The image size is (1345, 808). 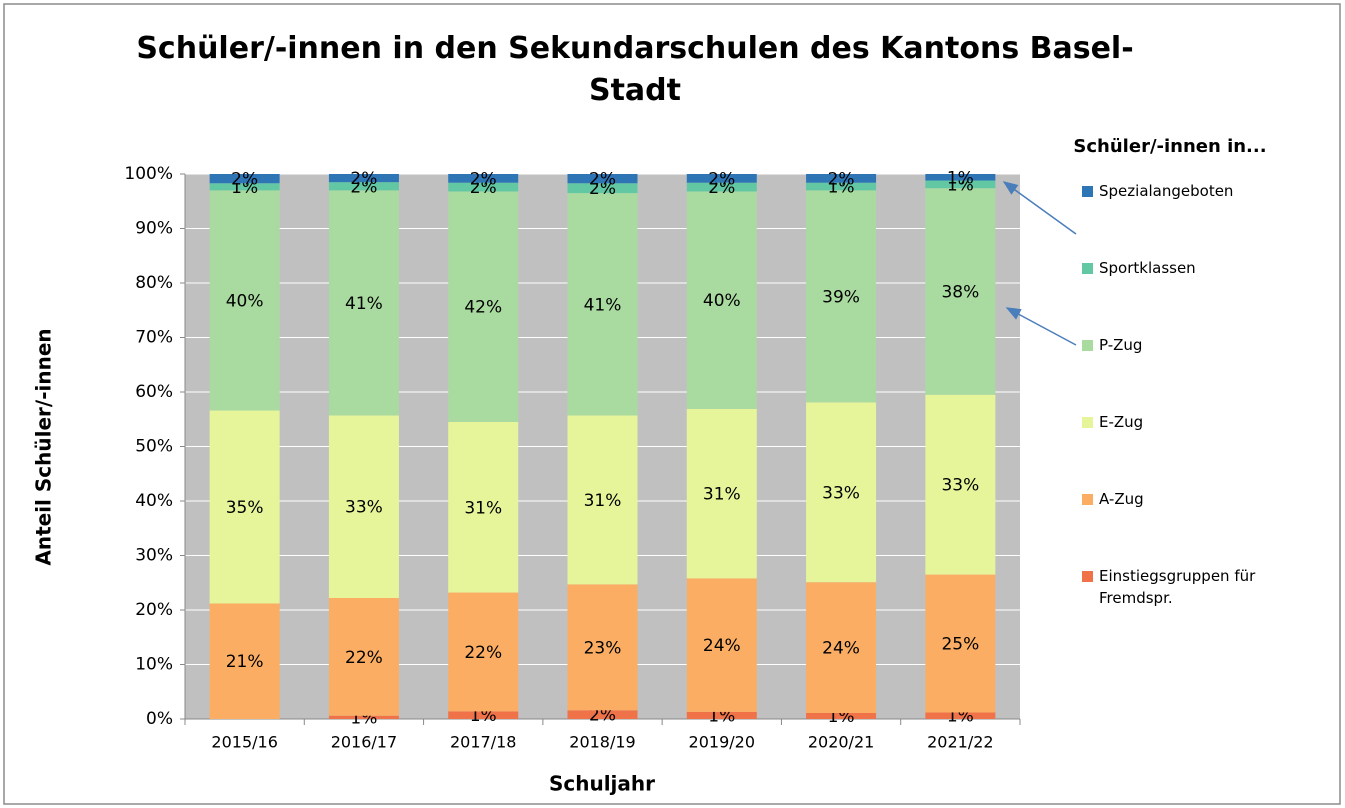 I want to click on y-tick-label: 60%, so click(x=154, y=392).